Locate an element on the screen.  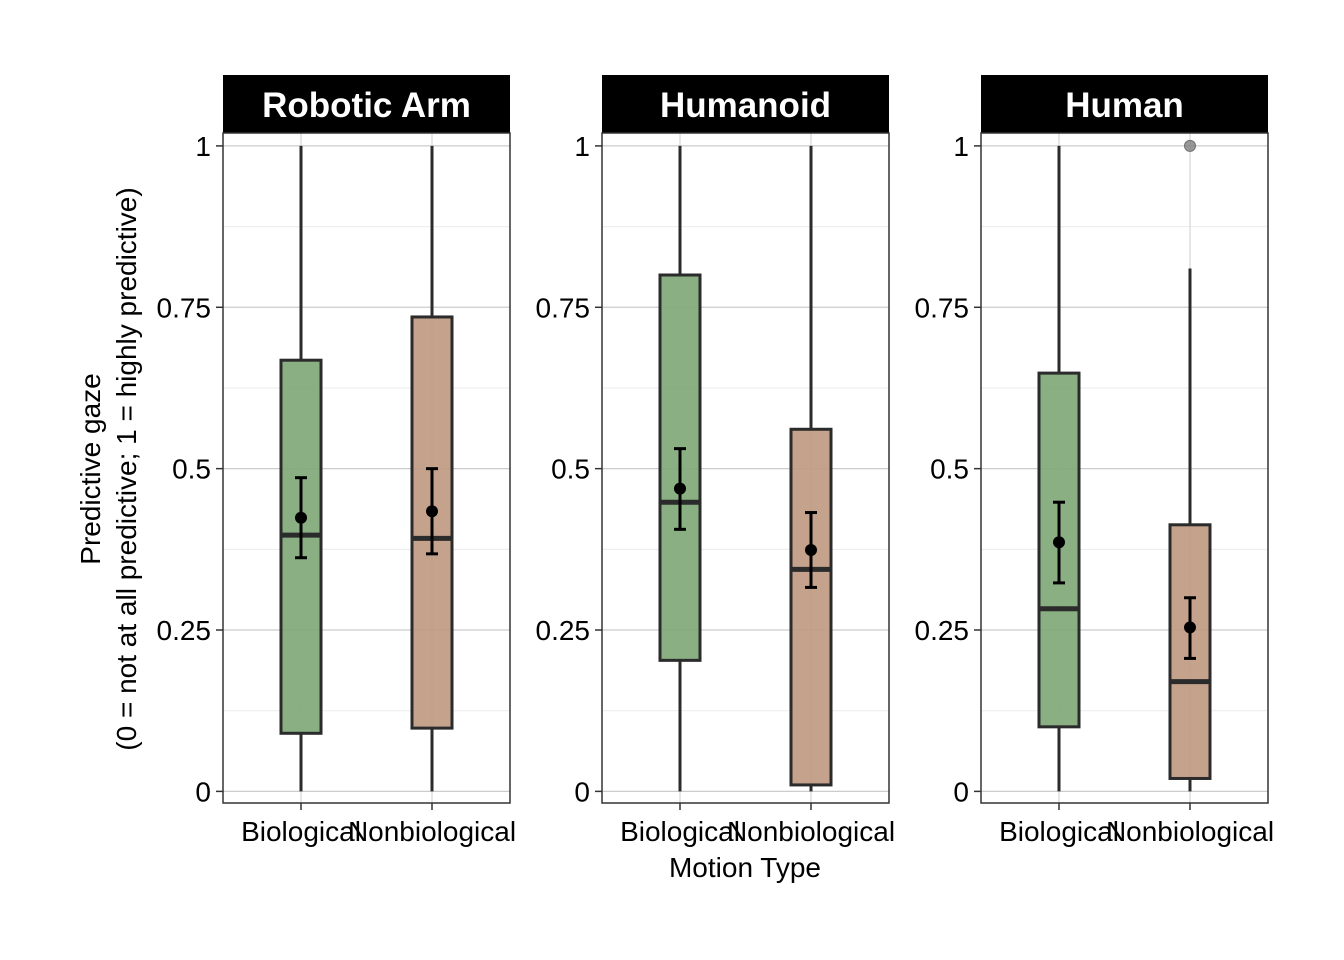
facet-strip-title: Humanoid is located at coordinates (745, 105).